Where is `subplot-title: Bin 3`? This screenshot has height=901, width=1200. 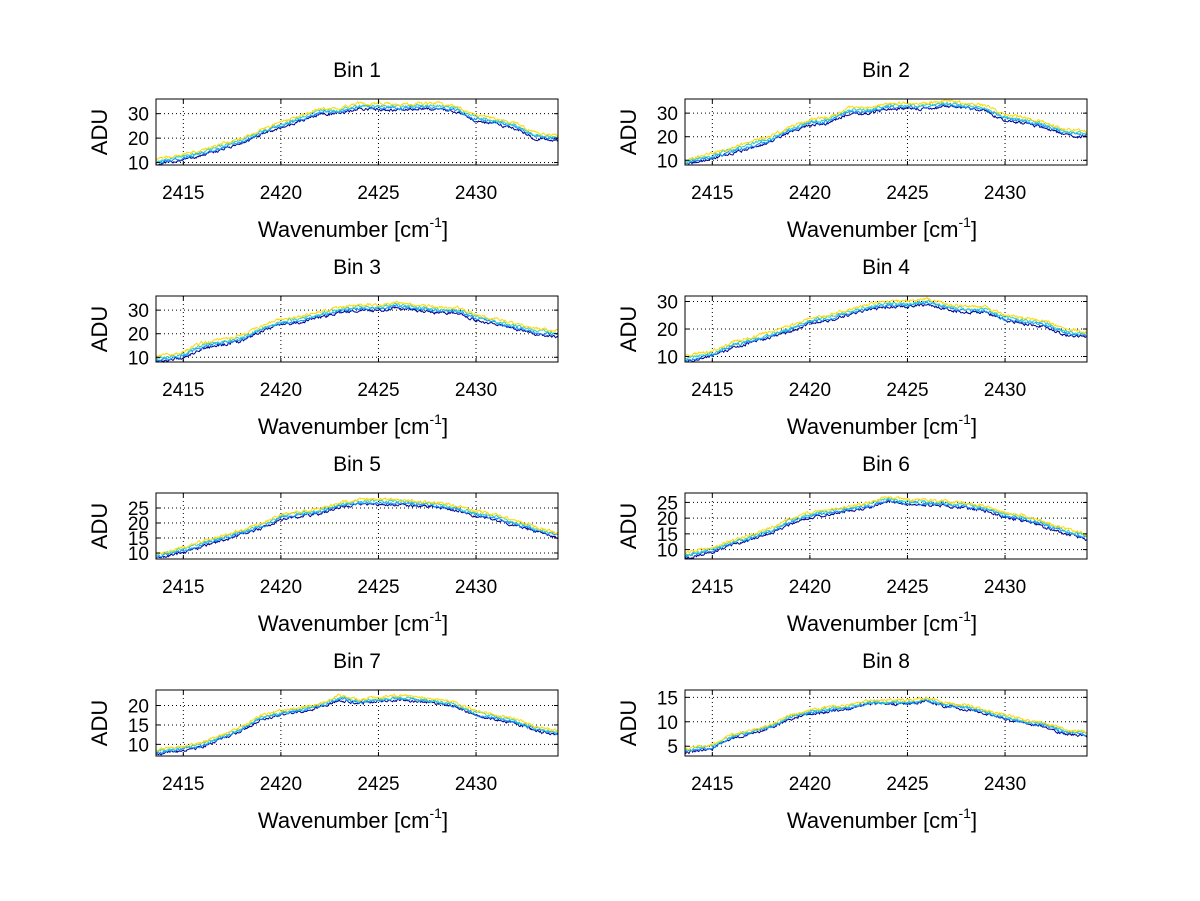 subplot-title: Bin 3 is located at coordinates (357, 267).